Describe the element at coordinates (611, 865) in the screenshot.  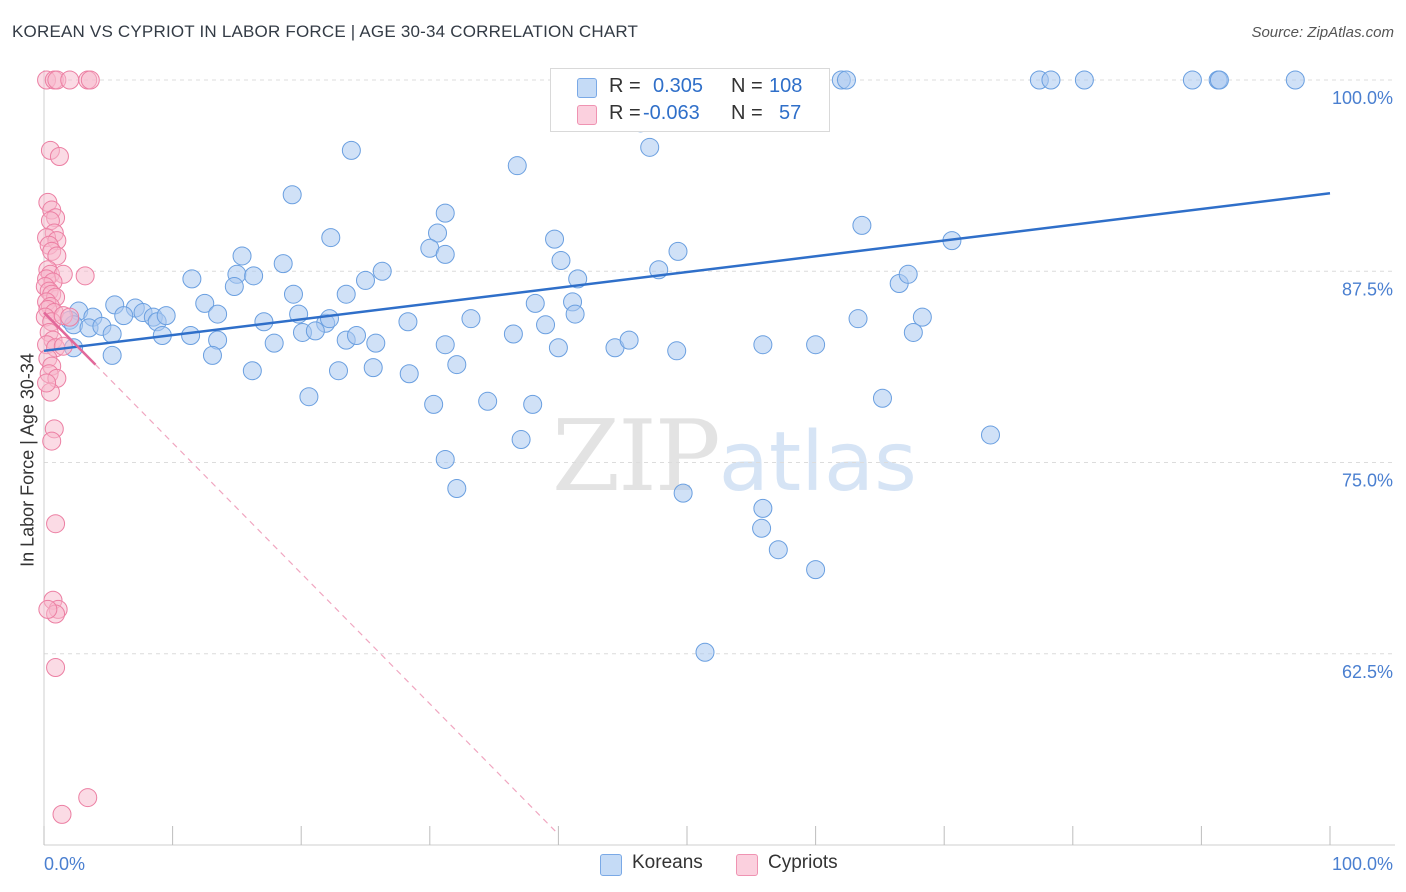
I see `legend-koreans-swatch` at that location.